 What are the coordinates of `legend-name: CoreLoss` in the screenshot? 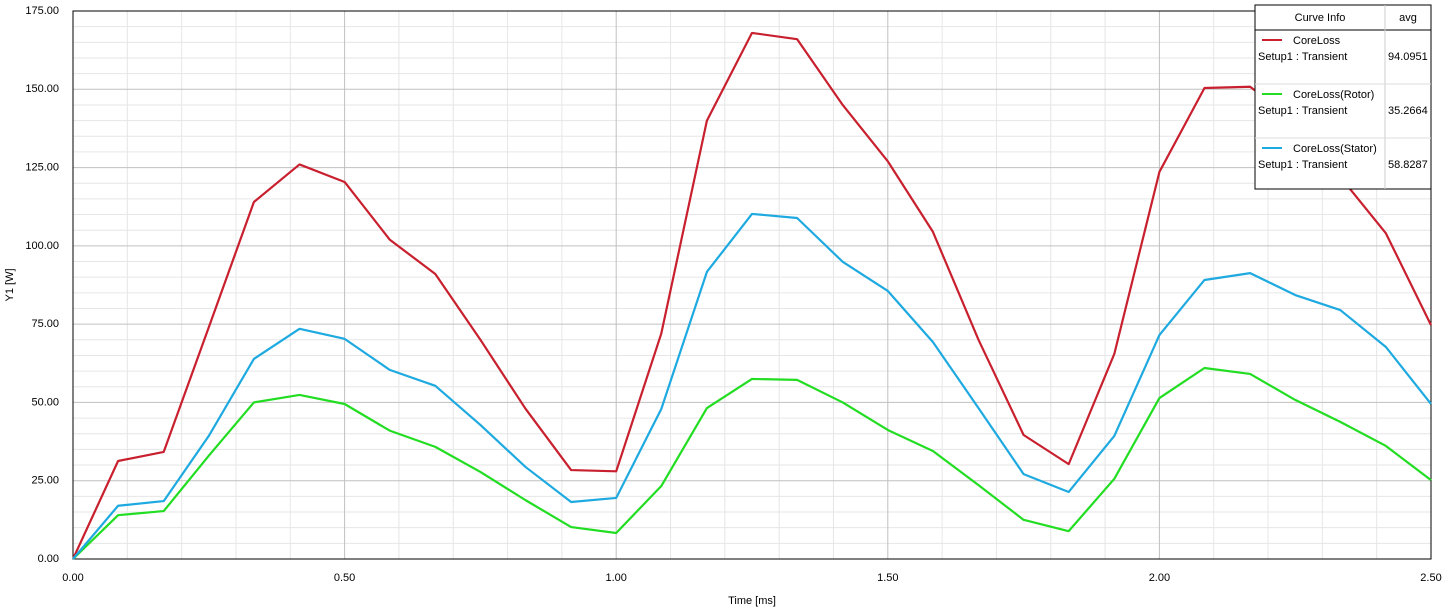 It's located at (1317, 41).